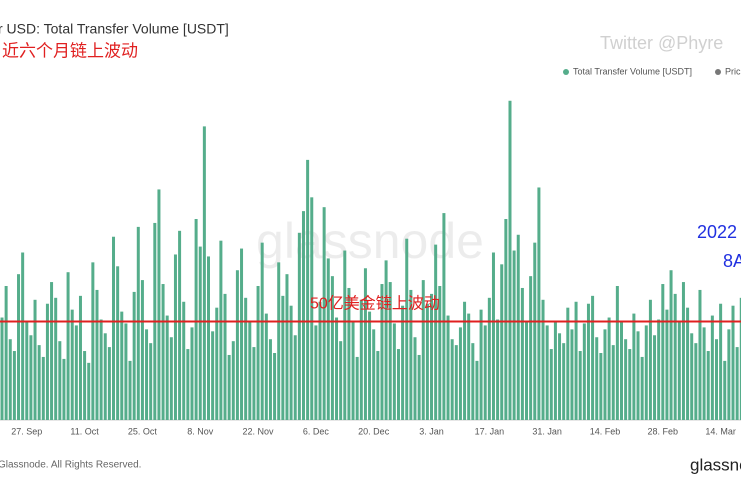 This screenshot has width=741, height=491. What do you see at coordinates (605, 431) in the screenshot?
I see `x-tick-label: 14. Feb` at bounding box center [605, 431].